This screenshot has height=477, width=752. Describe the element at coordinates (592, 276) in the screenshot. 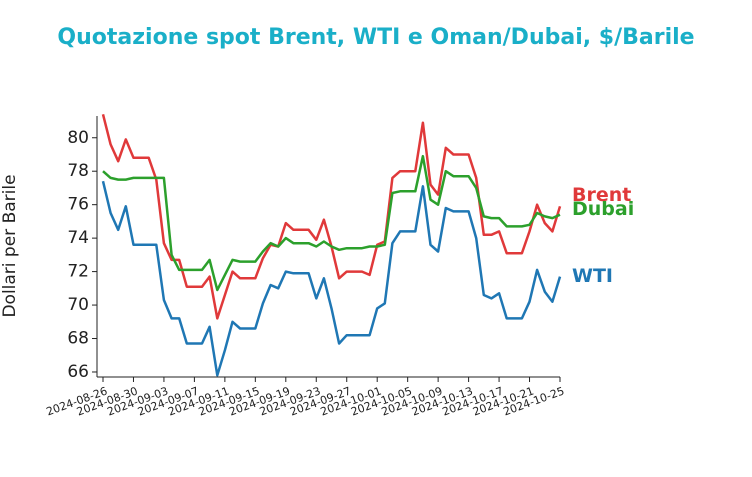

I see `series-label: WTI` at that location.